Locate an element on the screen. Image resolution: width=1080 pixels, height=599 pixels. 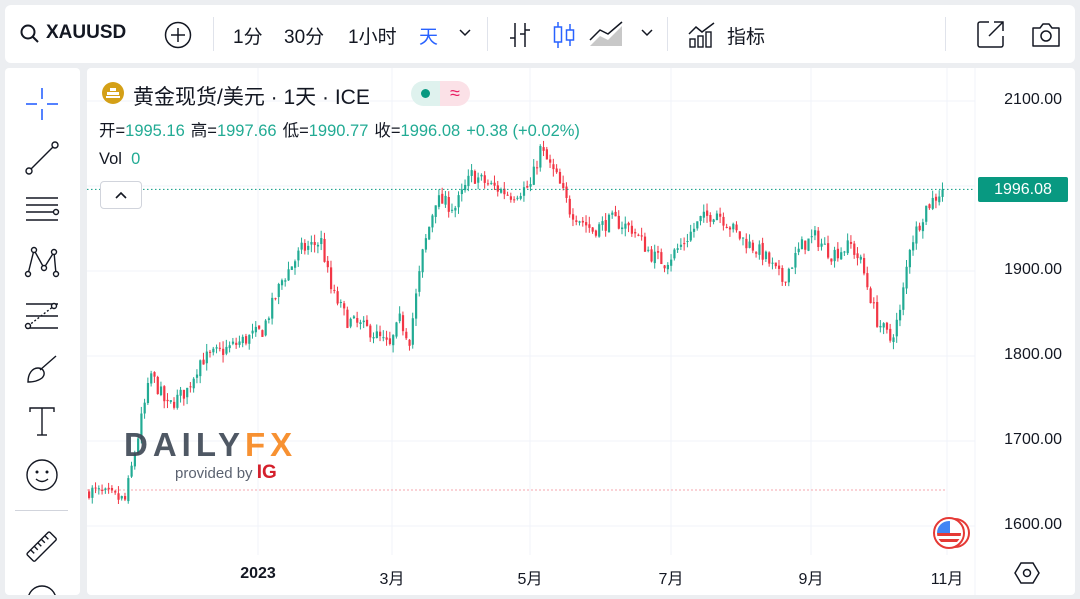
text-tool-icon is located at coordinates (42, 424).